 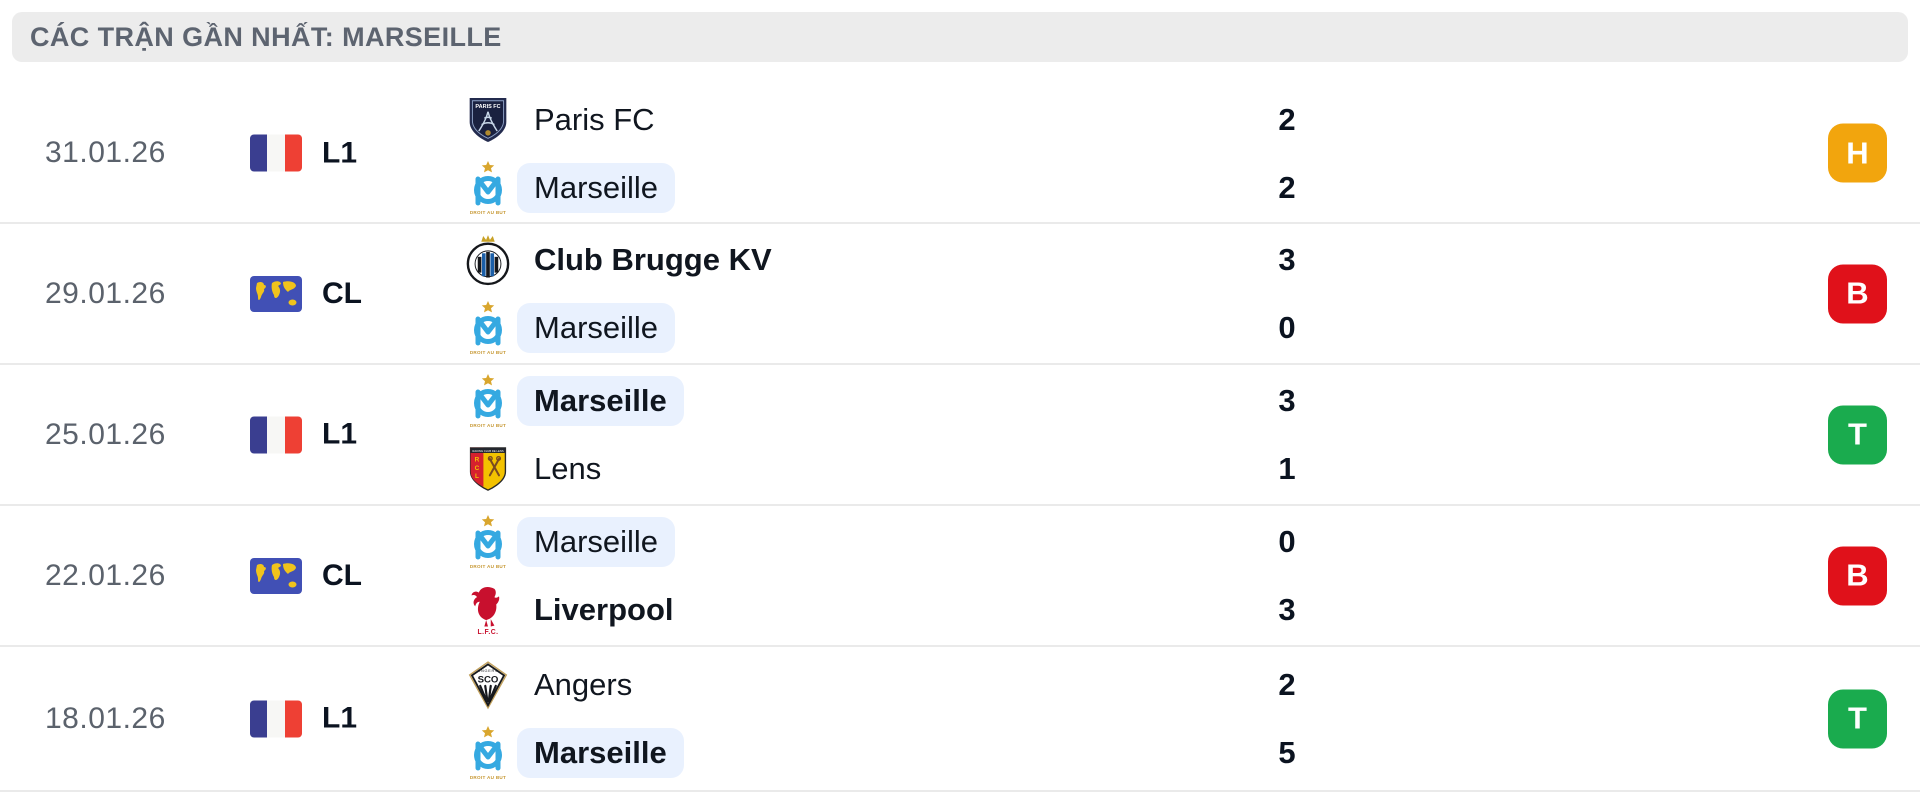 I want to click on team-score: 1, so click(x=1287, y=468).